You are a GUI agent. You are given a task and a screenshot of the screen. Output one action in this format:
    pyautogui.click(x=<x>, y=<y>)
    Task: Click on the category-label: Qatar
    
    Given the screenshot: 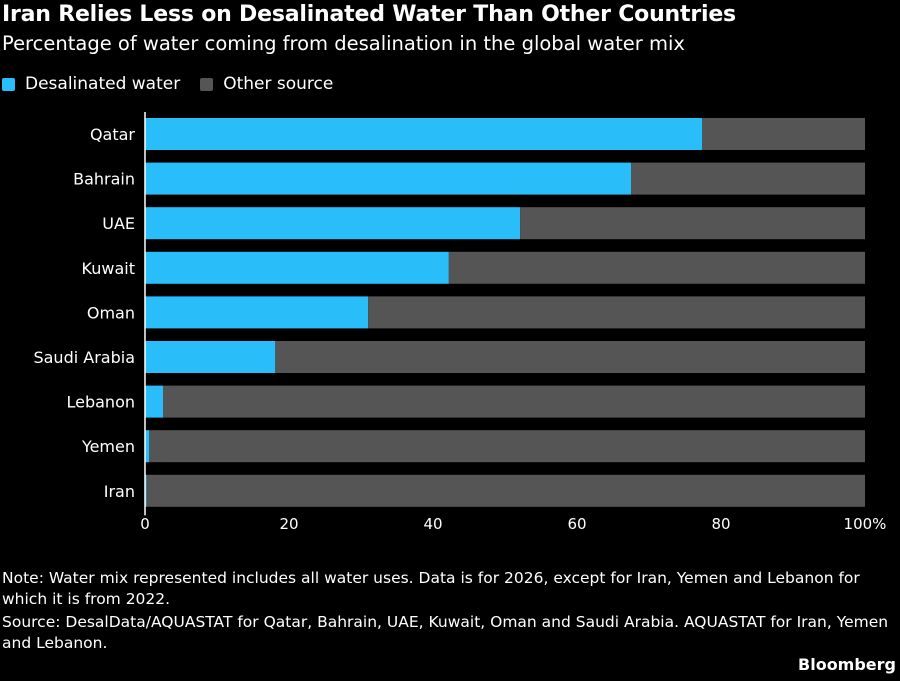 What is the action you would take?
    pyautogui.click(x=112, y=134)
    